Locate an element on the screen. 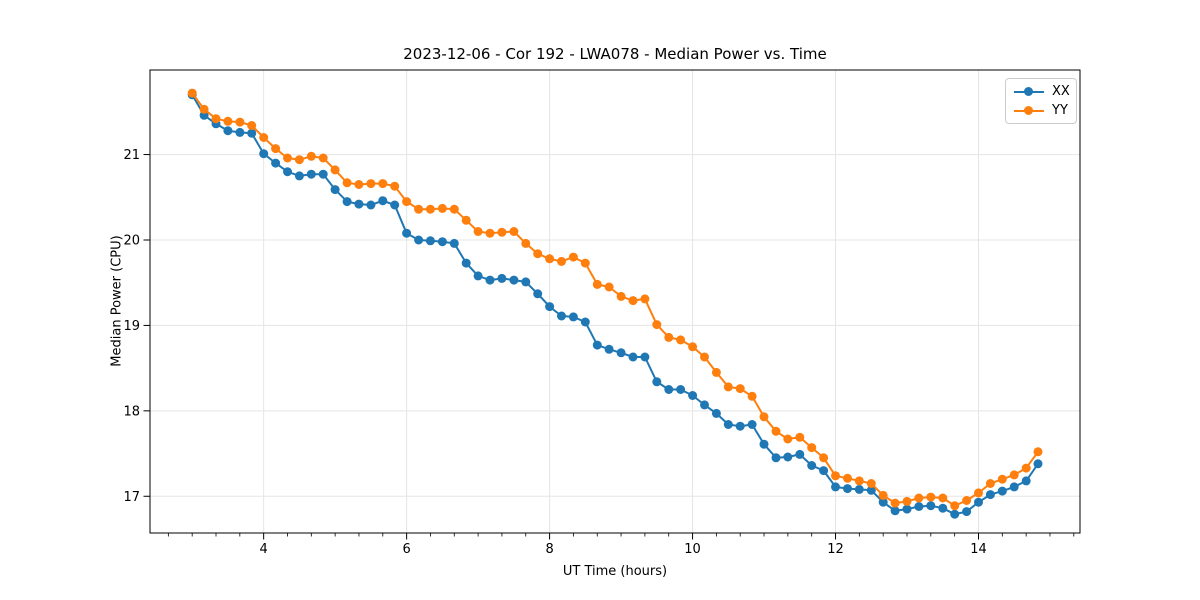 Image resolution: width=1200 pixels, height=600 pixels. legend-marker-yy is located at coordinates (1029, 110).